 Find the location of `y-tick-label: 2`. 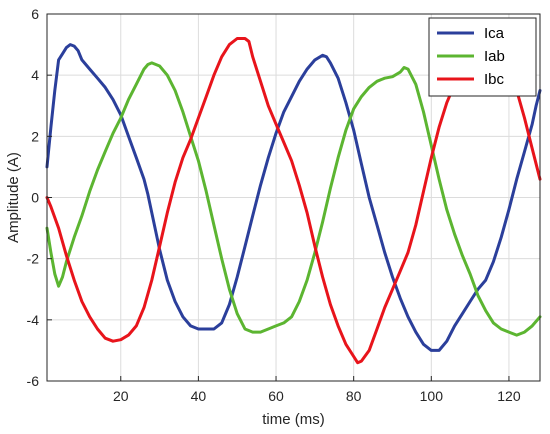

y-tick-label: 2 is located at coordinates (35, 136).